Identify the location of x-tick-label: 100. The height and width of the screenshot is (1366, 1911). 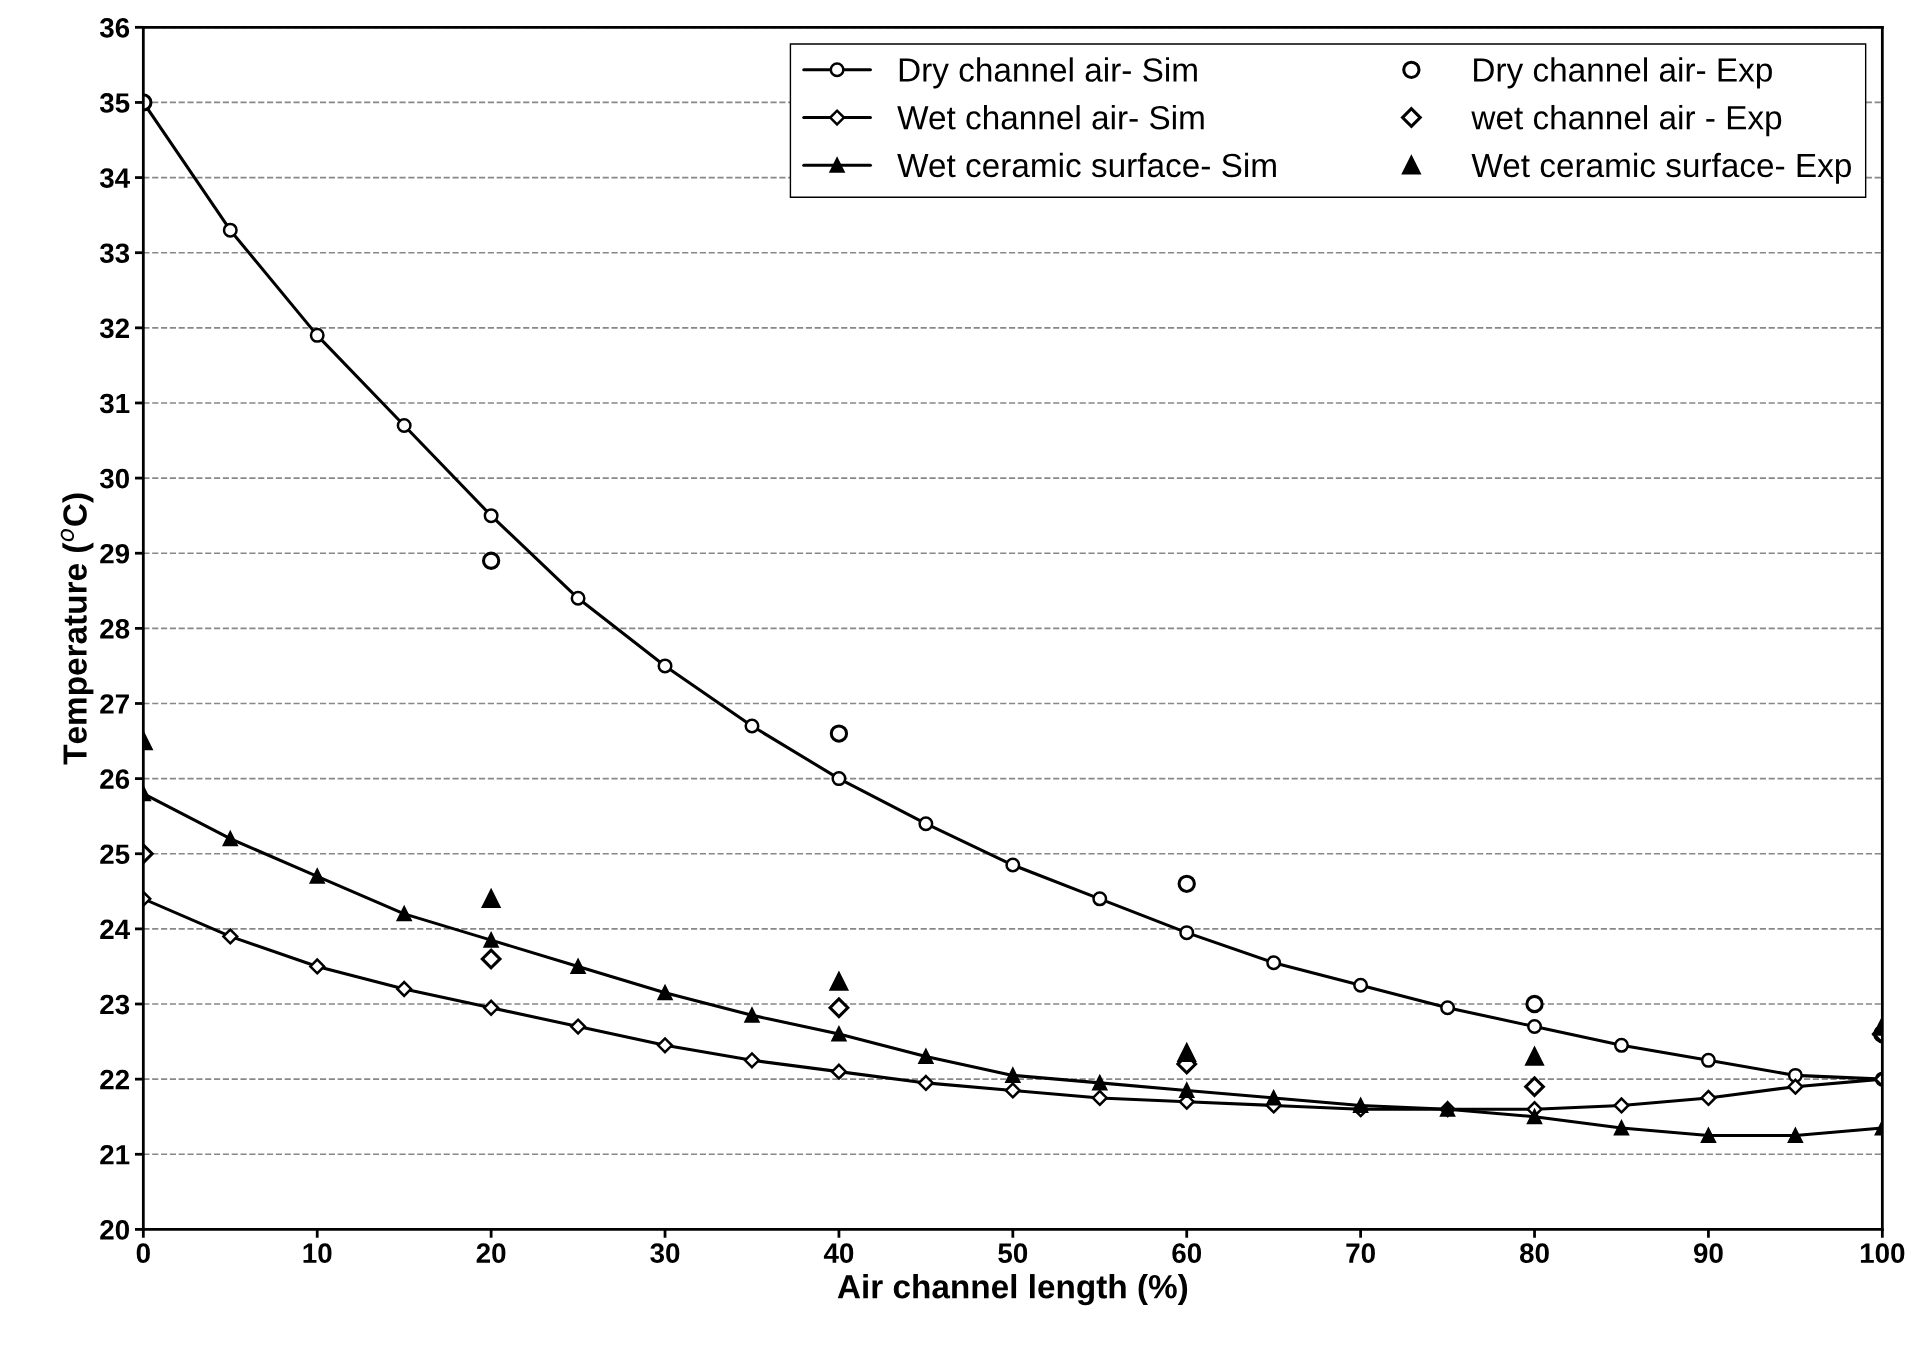
(1882, 1253).